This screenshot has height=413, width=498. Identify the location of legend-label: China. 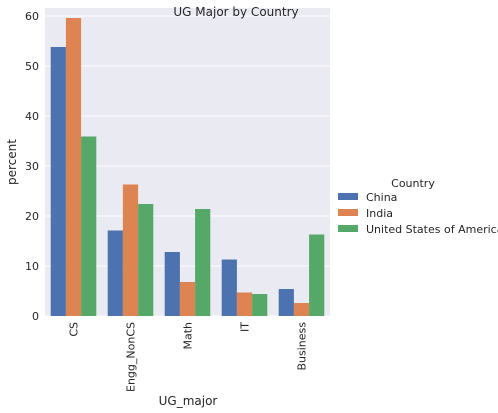
(381, 197).